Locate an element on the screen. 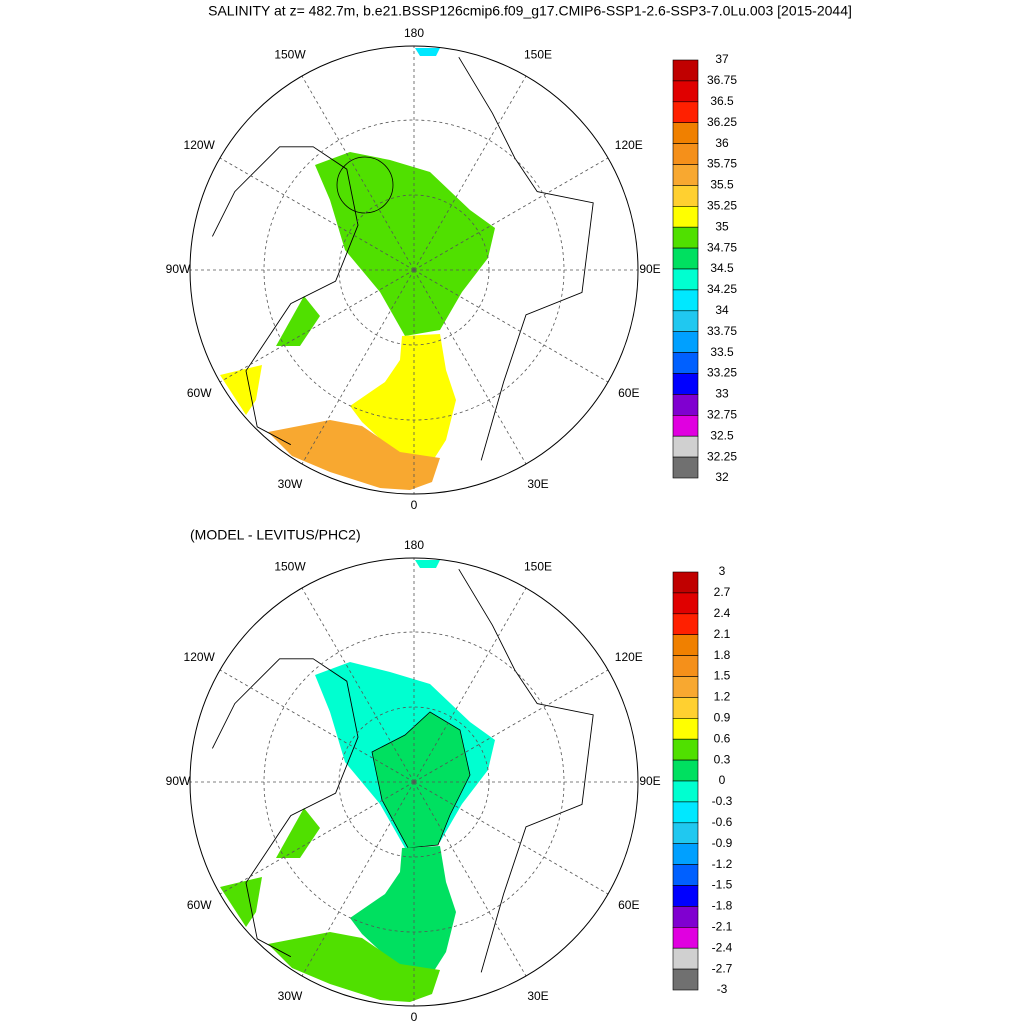  colorbar-label: -1.8 is located at coordinates (722, 906).